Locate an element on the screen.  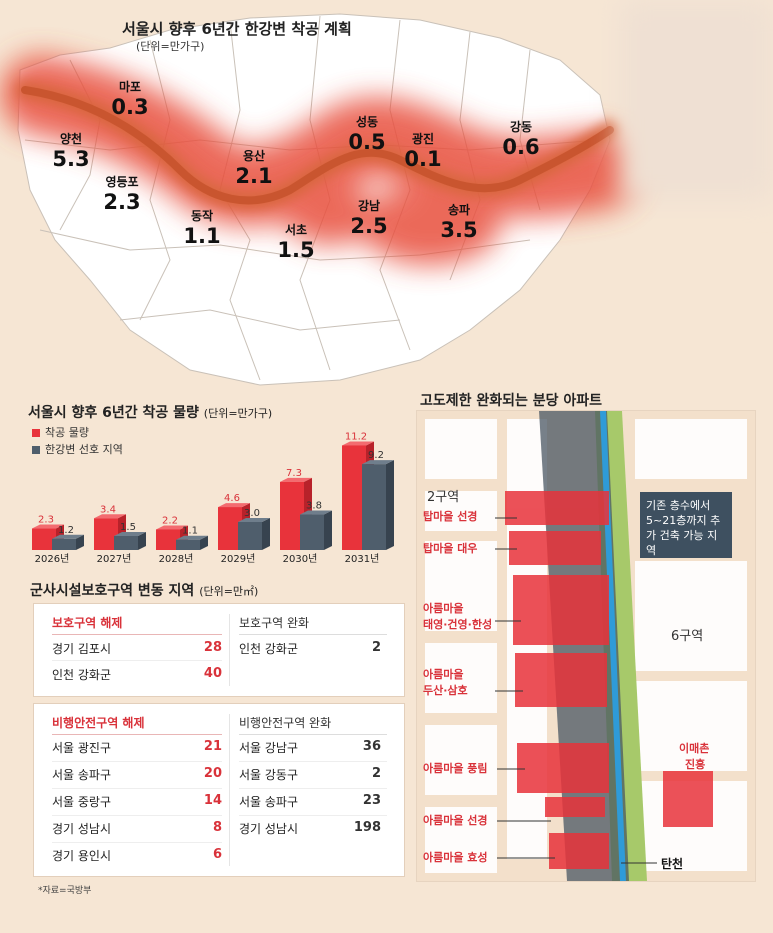
legend-label: 한강변 선호 지역 is located at coordinates (84, 449).